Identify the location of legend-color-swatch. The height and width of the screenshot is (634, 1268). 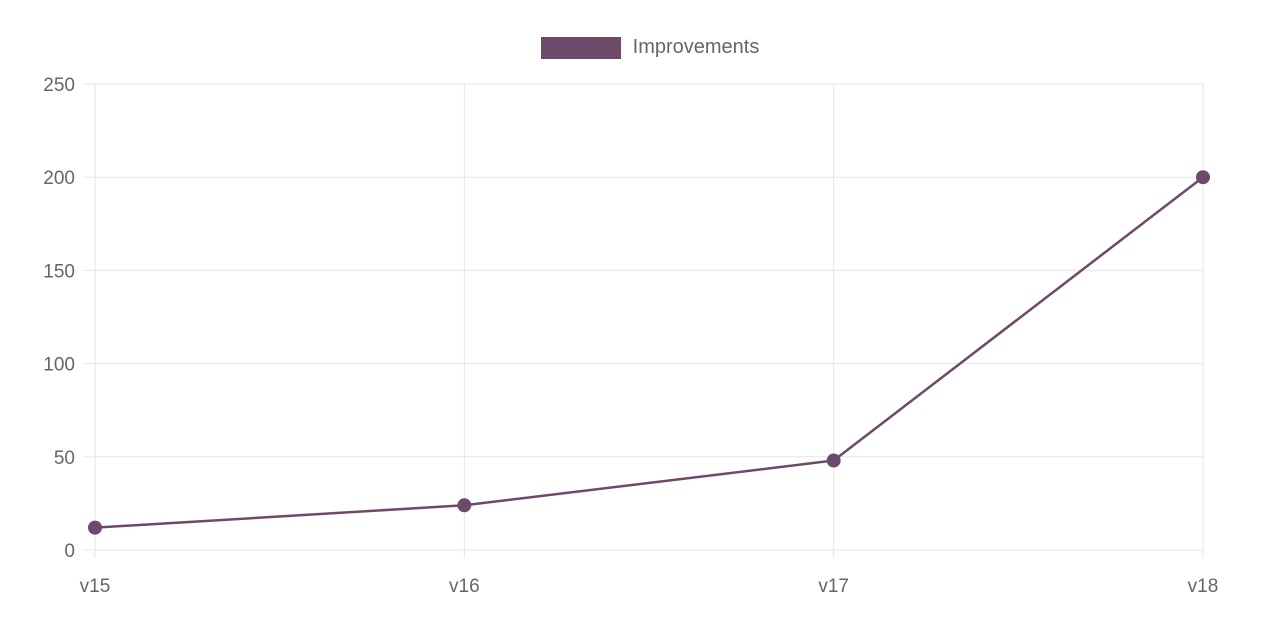
(580, 47).